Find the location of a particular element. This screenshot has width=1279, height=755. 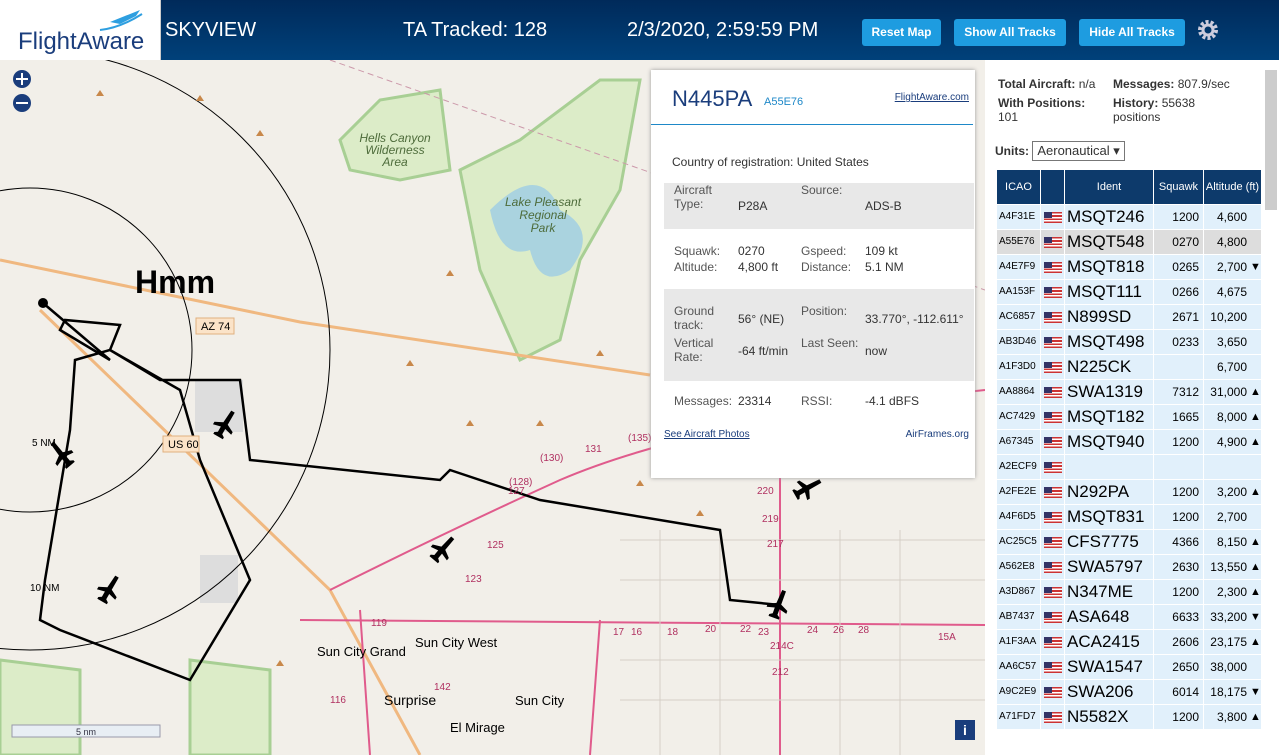

altitude-cell: 8,000 is located at coordinates (1233, 417).